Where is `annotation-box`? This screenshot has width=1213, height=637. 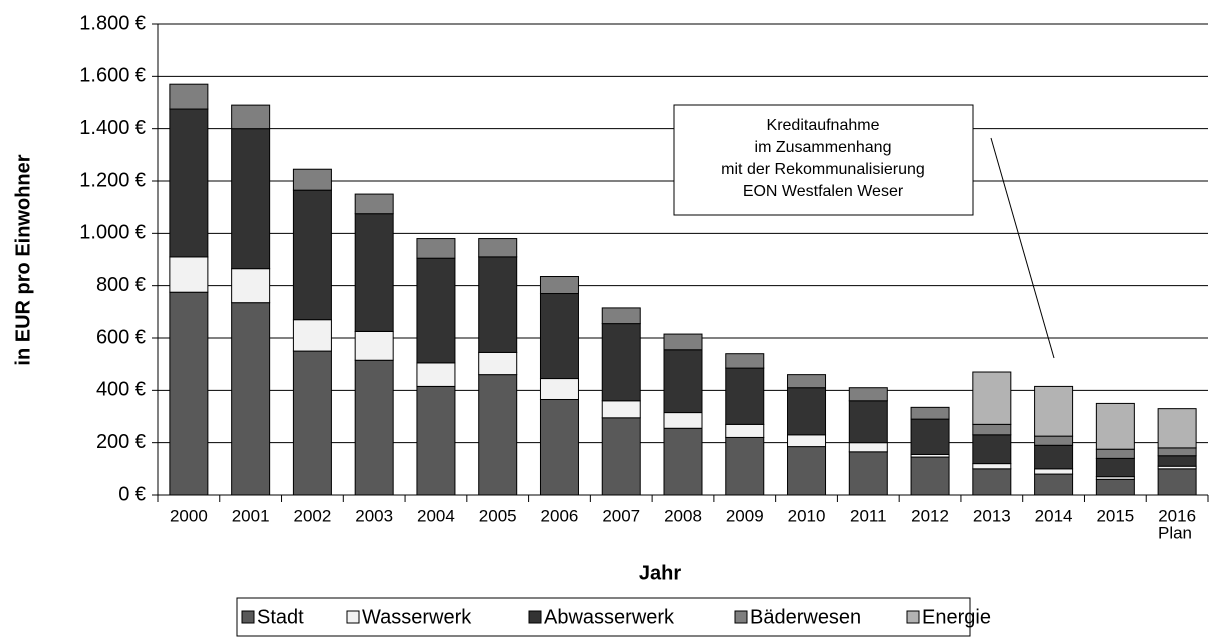
annotation-box is located at coordinates (823, 160).